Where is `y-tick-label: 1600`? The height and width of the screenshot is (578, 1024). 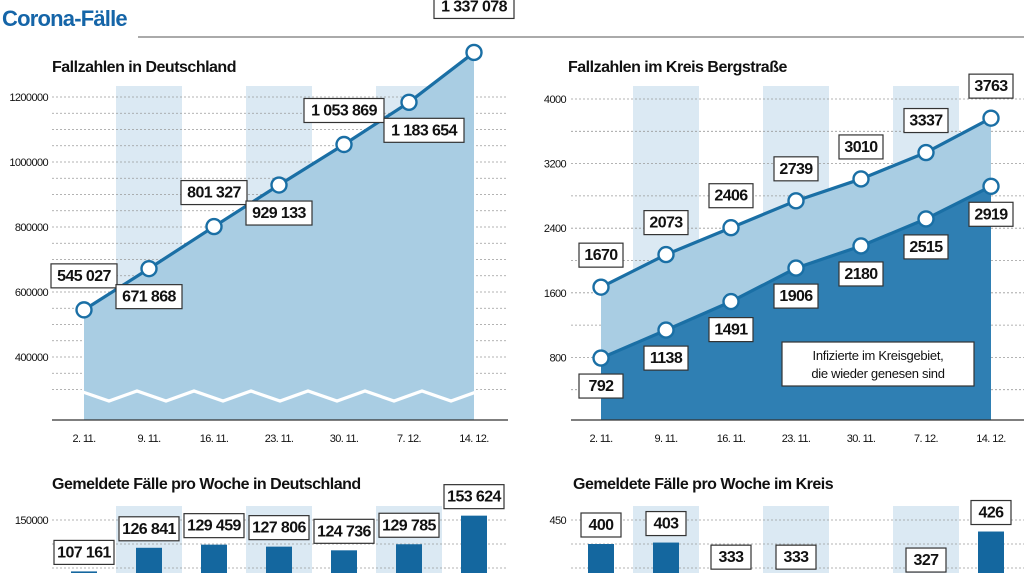 y-tick-label: 1600 is located at coordinates (555, 294).